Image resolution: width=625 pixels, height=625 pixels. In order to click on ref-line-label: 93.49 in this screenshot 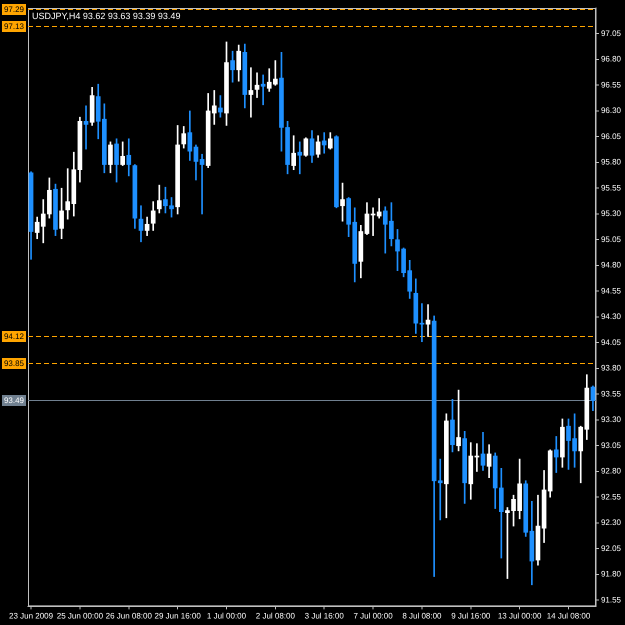, I will do `click(14, 401)`.